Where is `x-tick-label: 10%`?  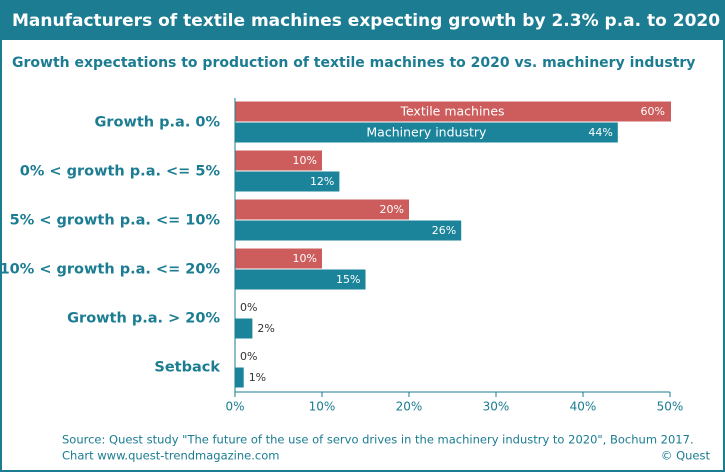 x-tick-label: 10% is located at coordinates (322, 407).